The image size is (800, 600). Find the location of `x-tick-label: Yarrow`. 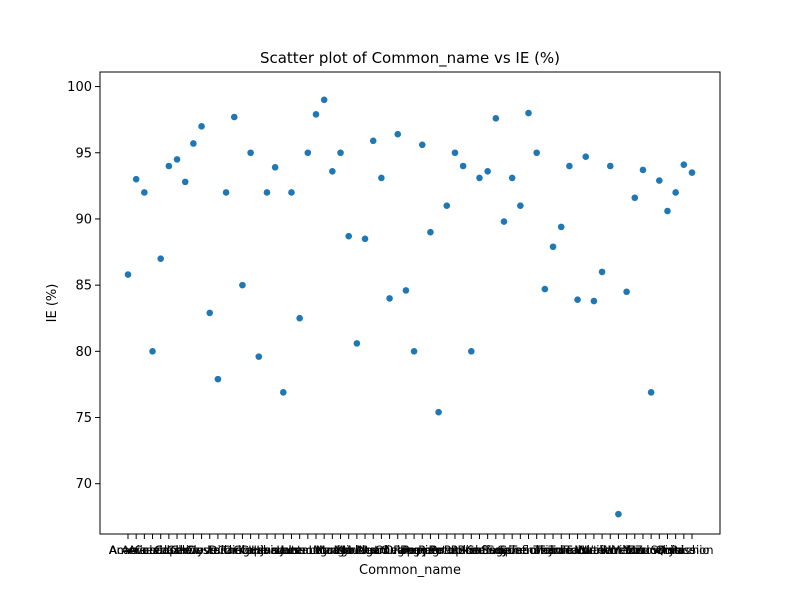

x-tick-label: Yarrow is located at coordinates (642, 550).